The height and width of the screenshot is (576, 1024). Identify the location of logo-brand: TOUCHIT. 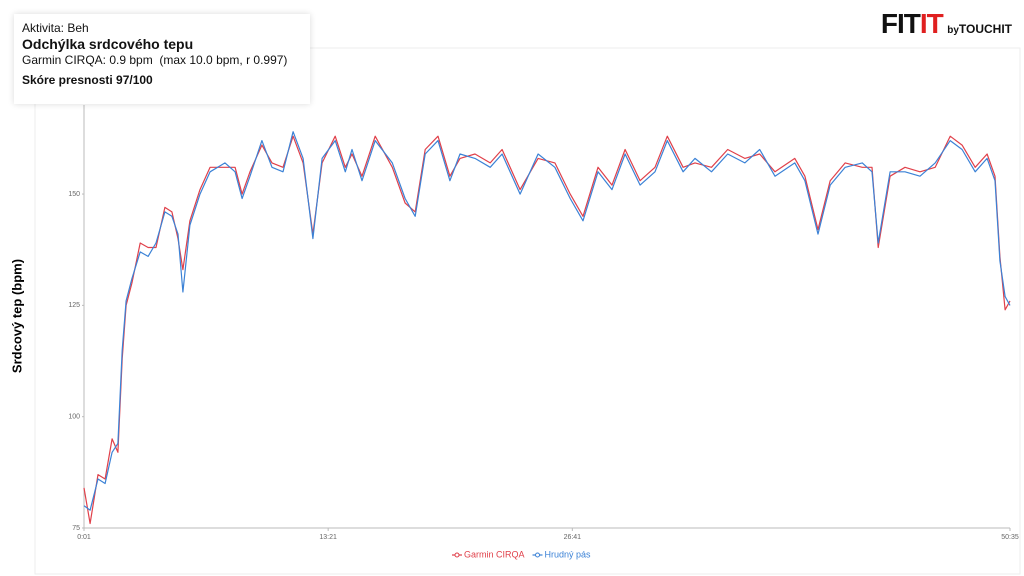
(985, 29).